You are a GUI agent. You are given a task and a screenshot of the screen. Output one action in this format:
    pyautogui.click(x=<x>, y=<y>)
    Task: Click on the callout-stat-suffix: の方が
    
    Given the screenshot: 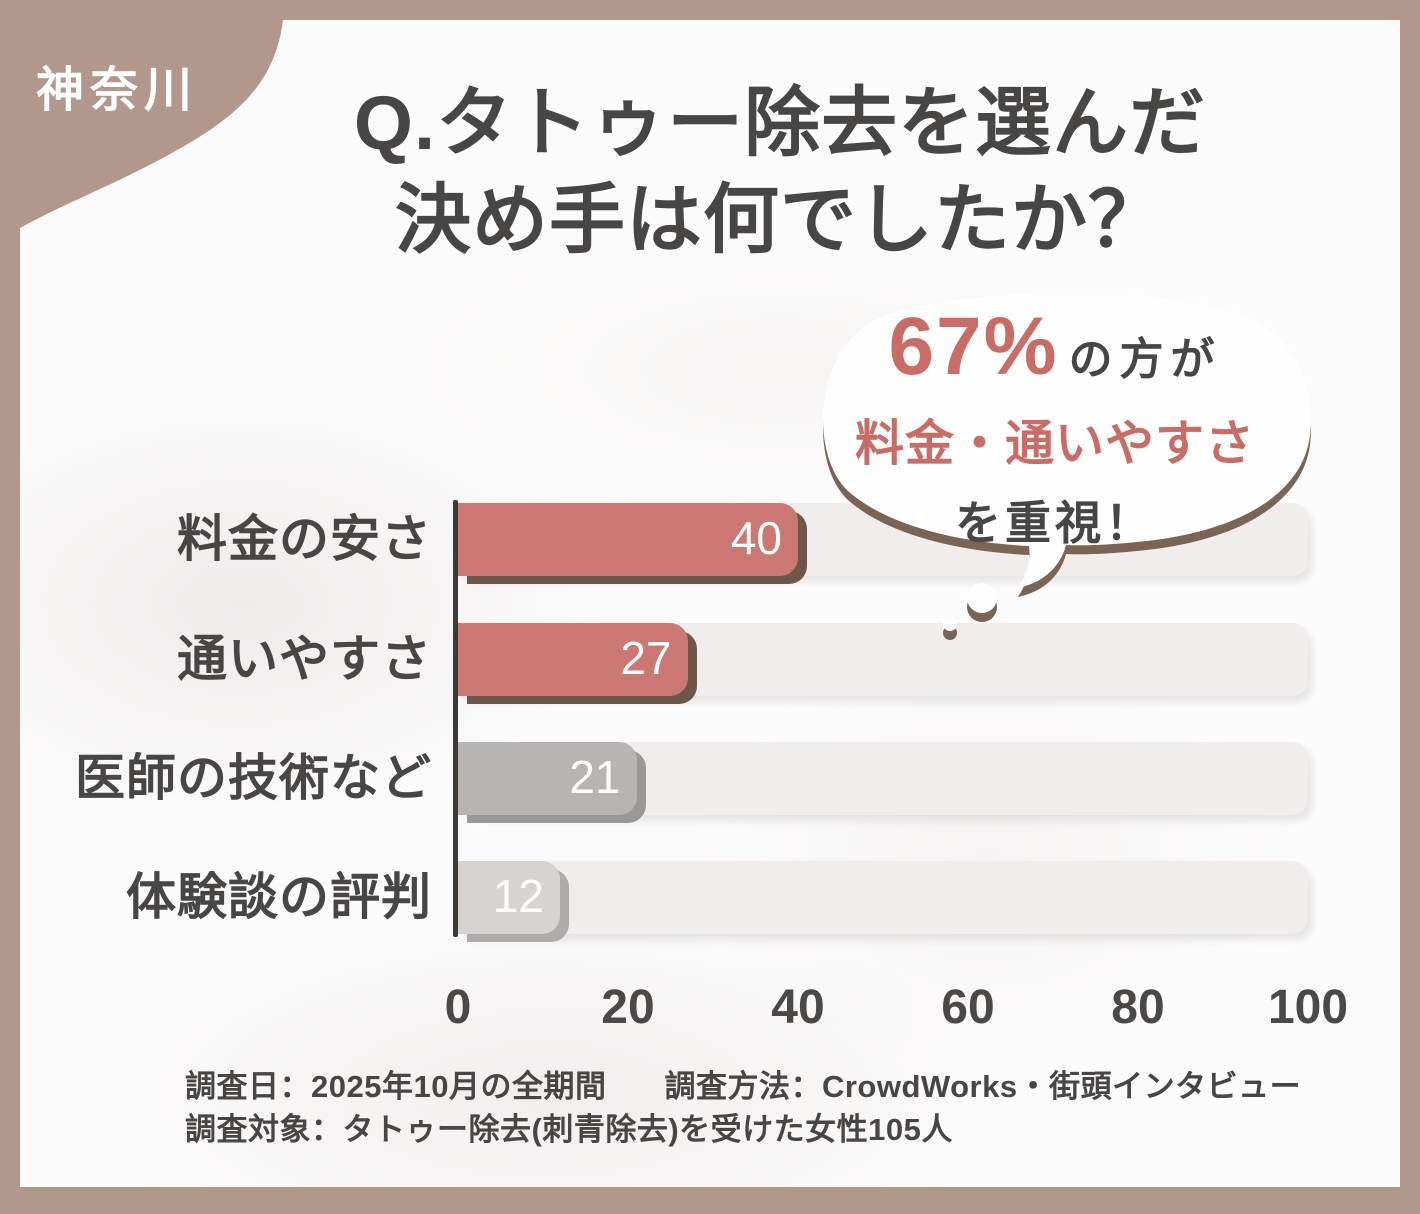 What is the action you would take?
    pyautogui.click(x=1145, y=359)
    